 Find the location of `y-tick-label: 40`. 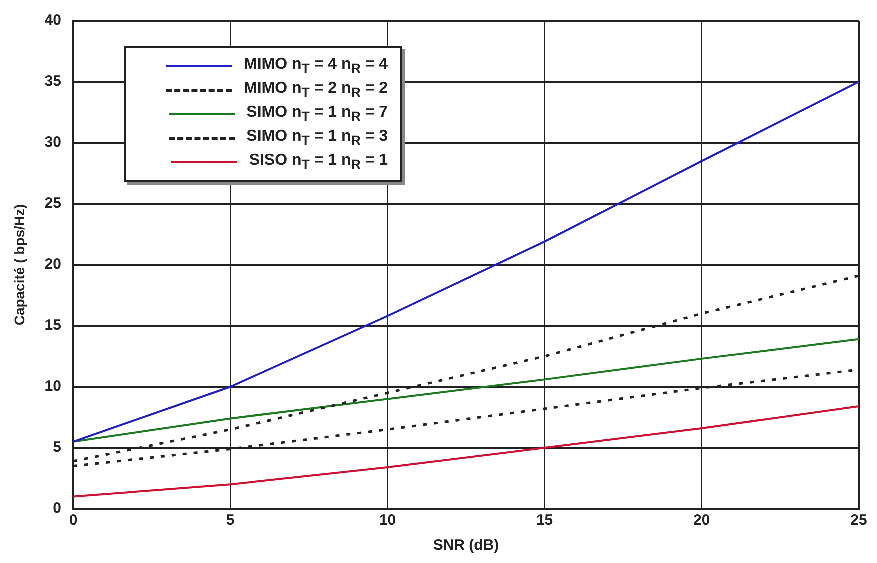

y-tick-label: 40 is located at coordinates (53, 21).